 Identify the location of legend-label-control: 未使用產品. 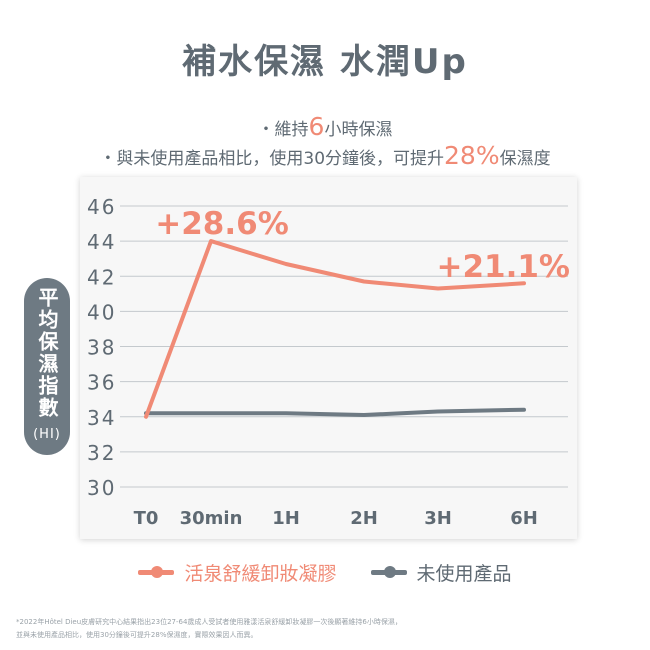
(464, 574).